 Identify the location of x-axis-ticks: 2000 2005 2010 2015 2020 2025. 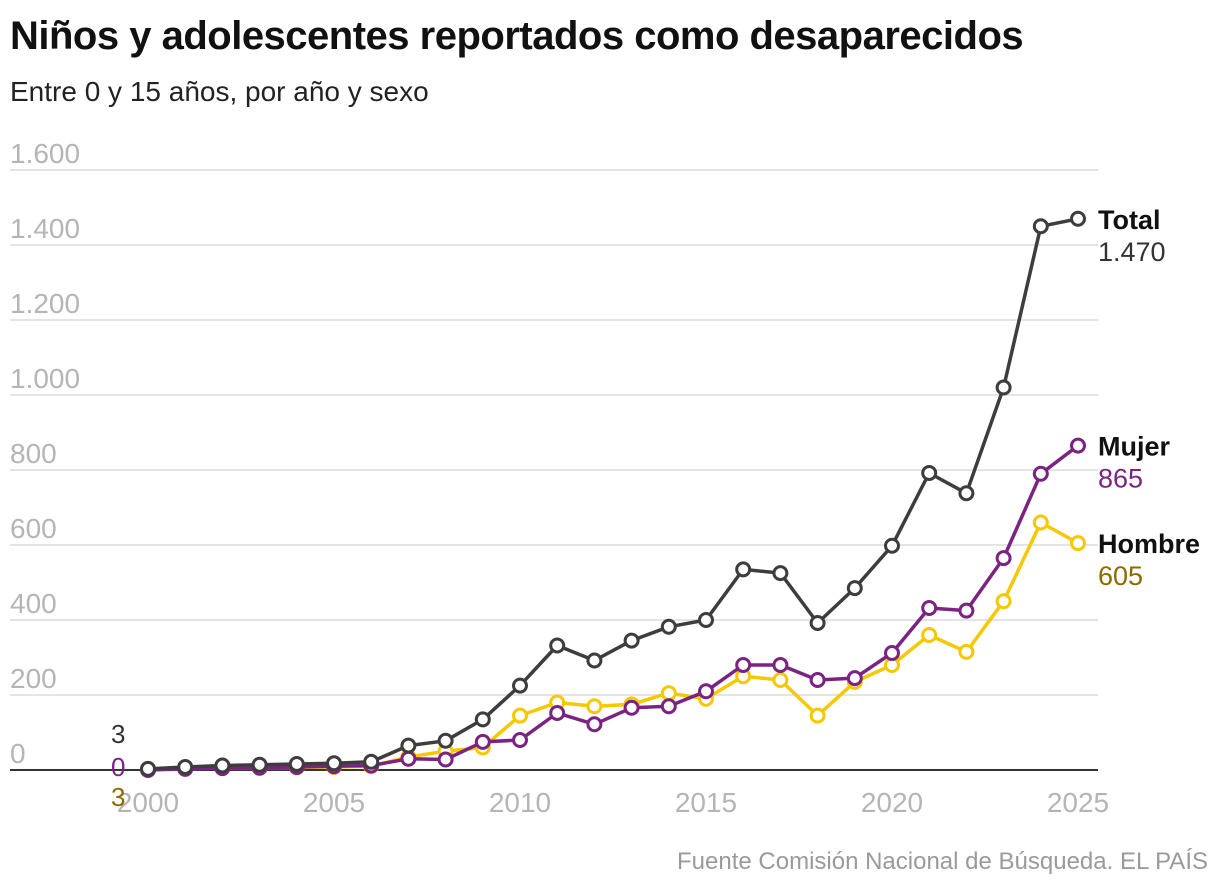
(613, 802).